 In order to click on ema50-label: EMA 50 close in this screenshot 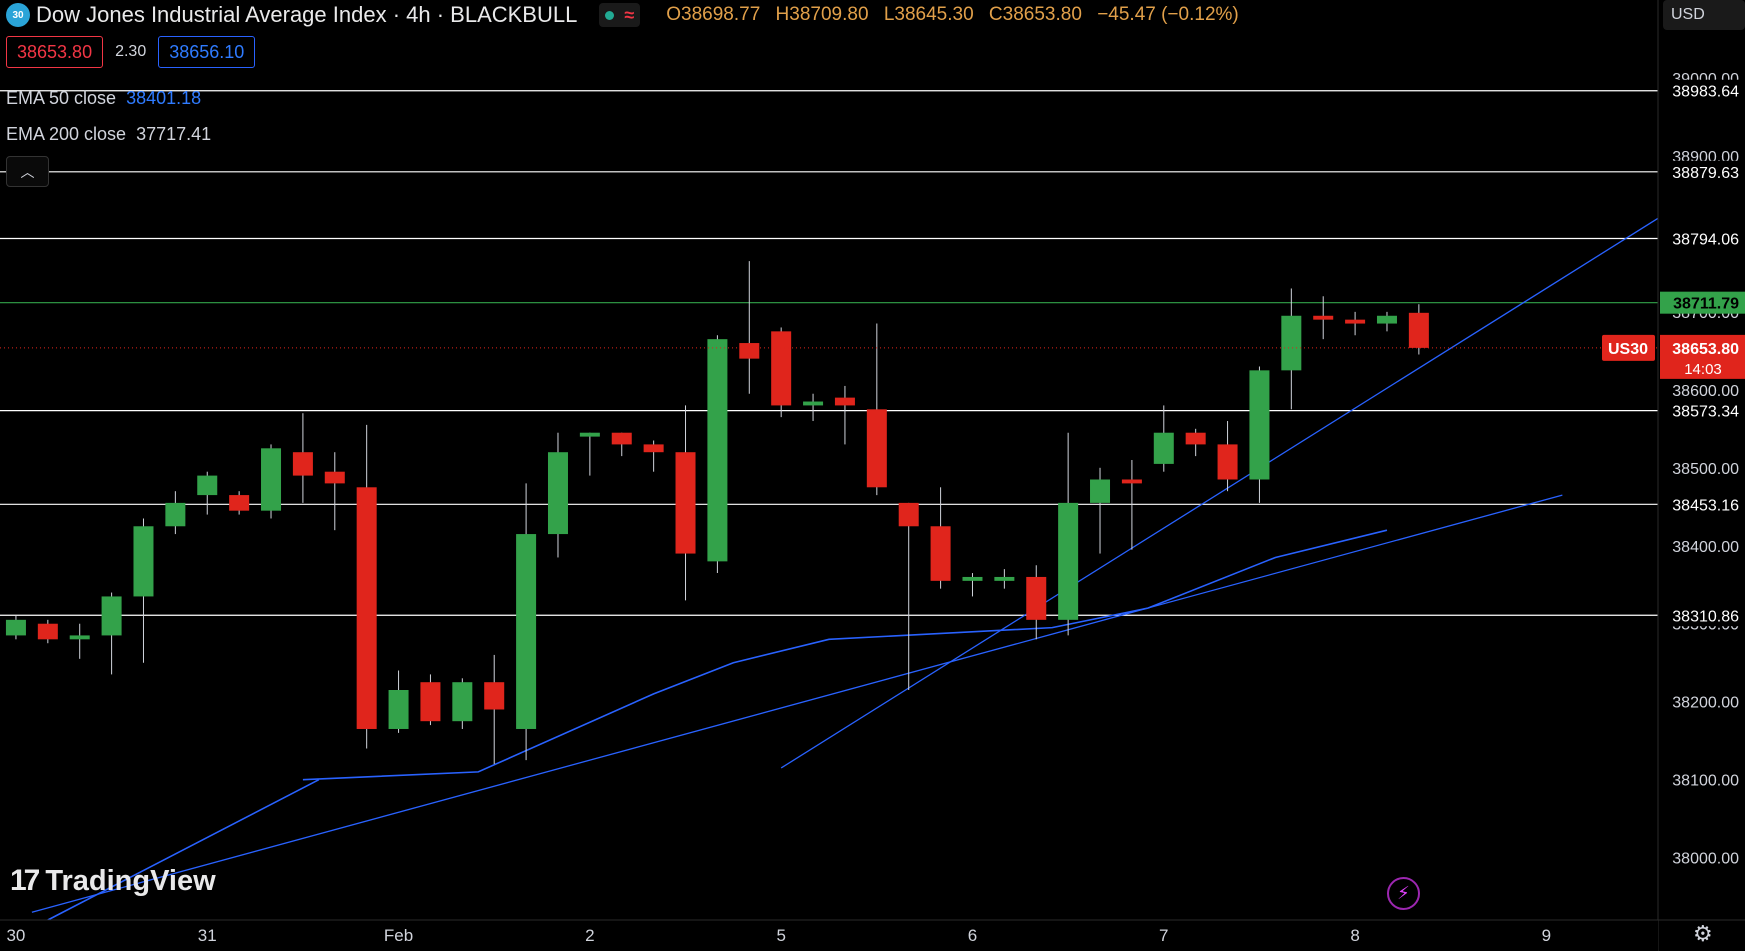, I will do `click(61, 98)`.